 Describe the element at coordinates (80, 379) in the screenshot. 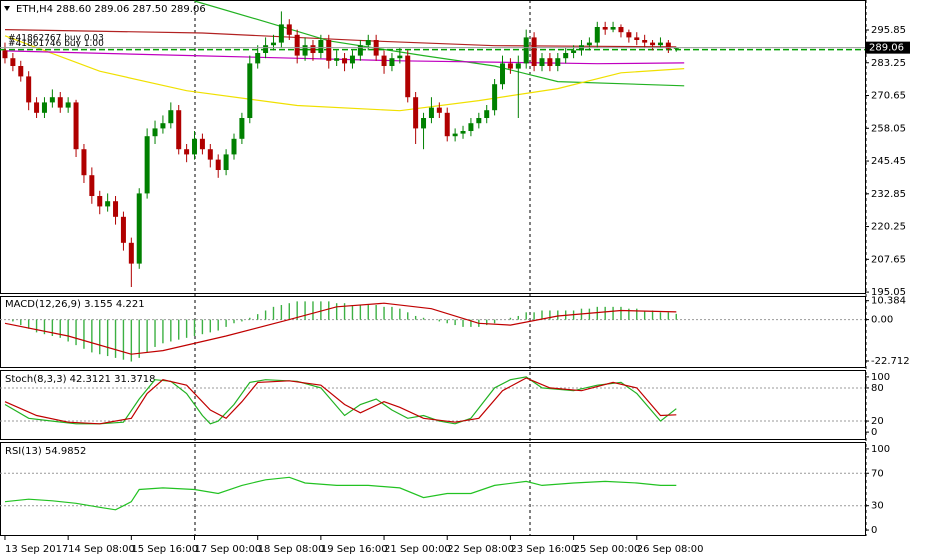

I see `stoch-title: Stoch(8,3,3) 42.3121 31.3718` at that location.